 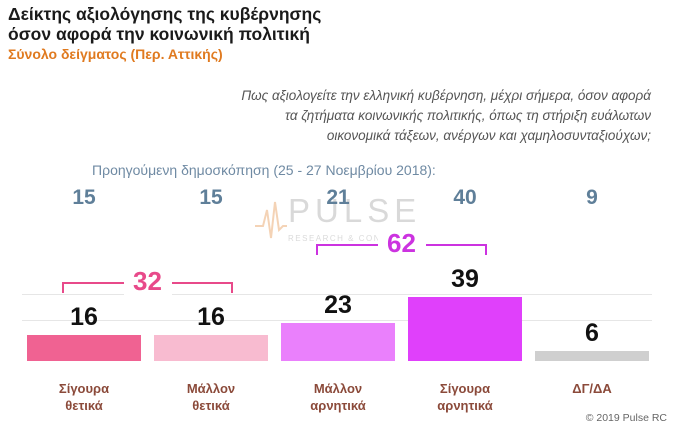 What do you see at coordinates (355, 210) in the screenshot?
I see `watermark-text: PULSE` at bounding box center [355, 210].